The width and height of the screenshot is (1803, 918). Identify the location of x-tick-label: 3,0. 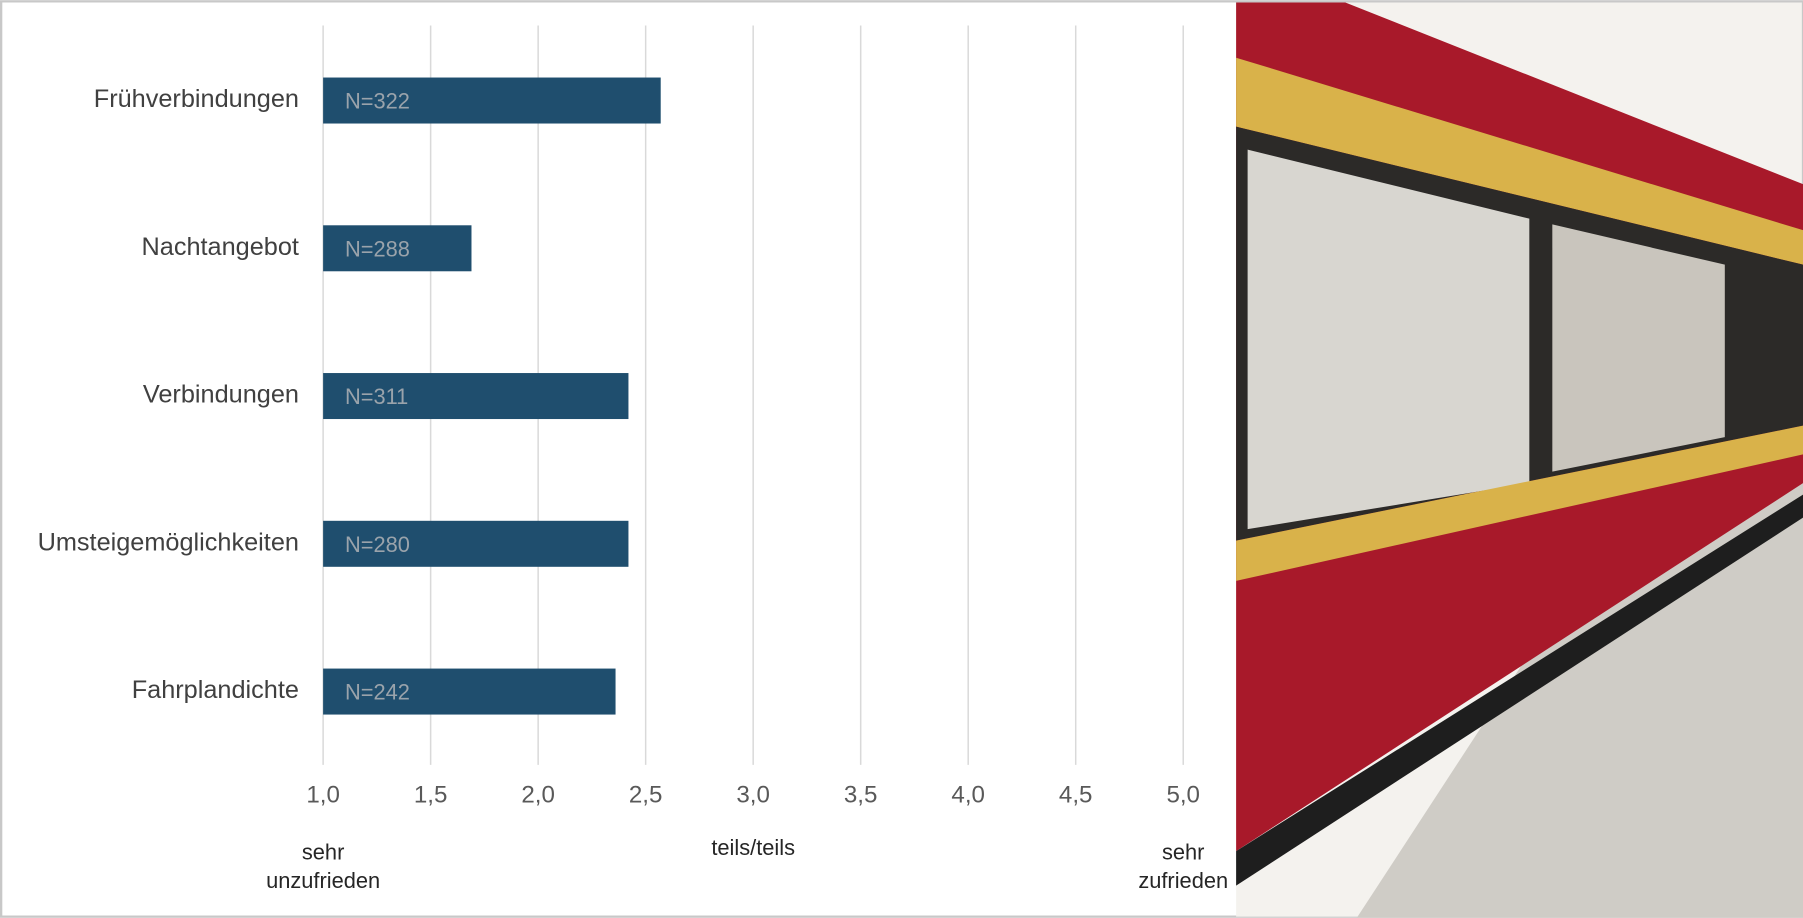
(753, 794).